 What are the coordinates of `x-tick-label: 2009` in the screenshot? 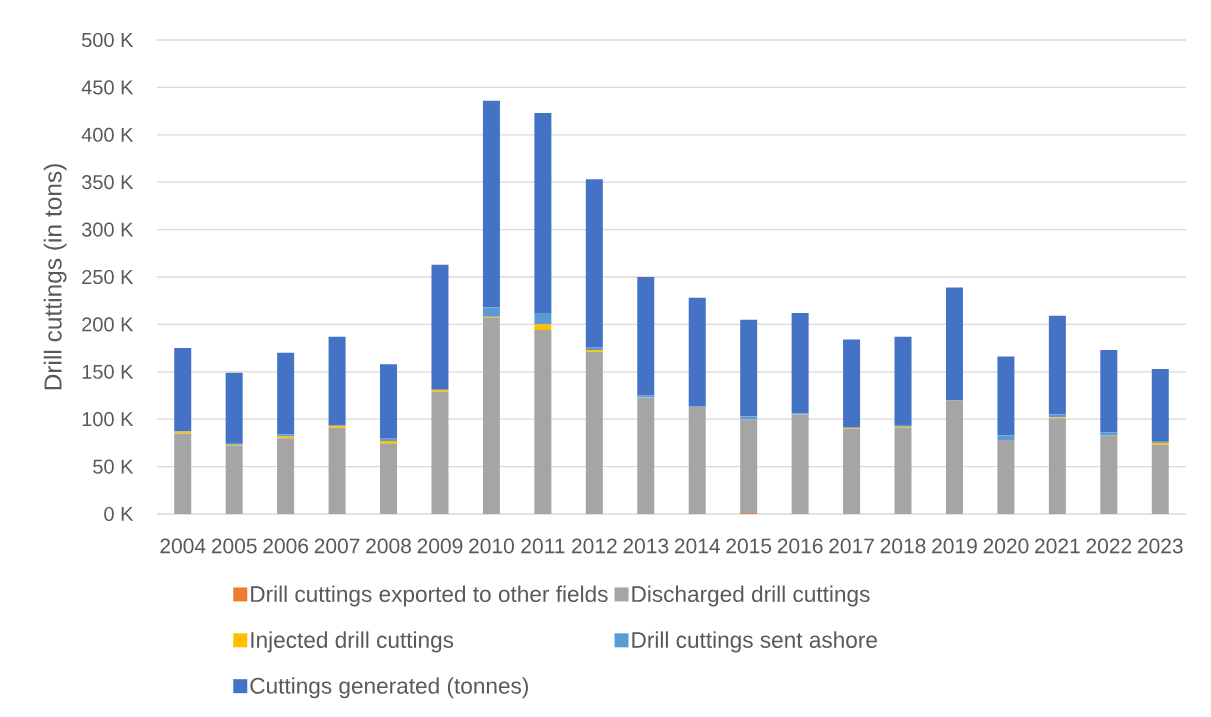 It's located at (440, 546).